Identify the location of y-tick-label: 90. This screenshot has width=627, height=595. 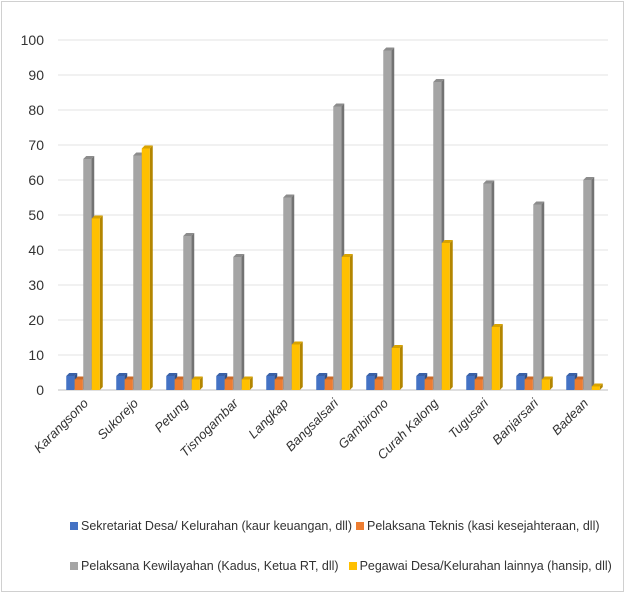
(36, 75).